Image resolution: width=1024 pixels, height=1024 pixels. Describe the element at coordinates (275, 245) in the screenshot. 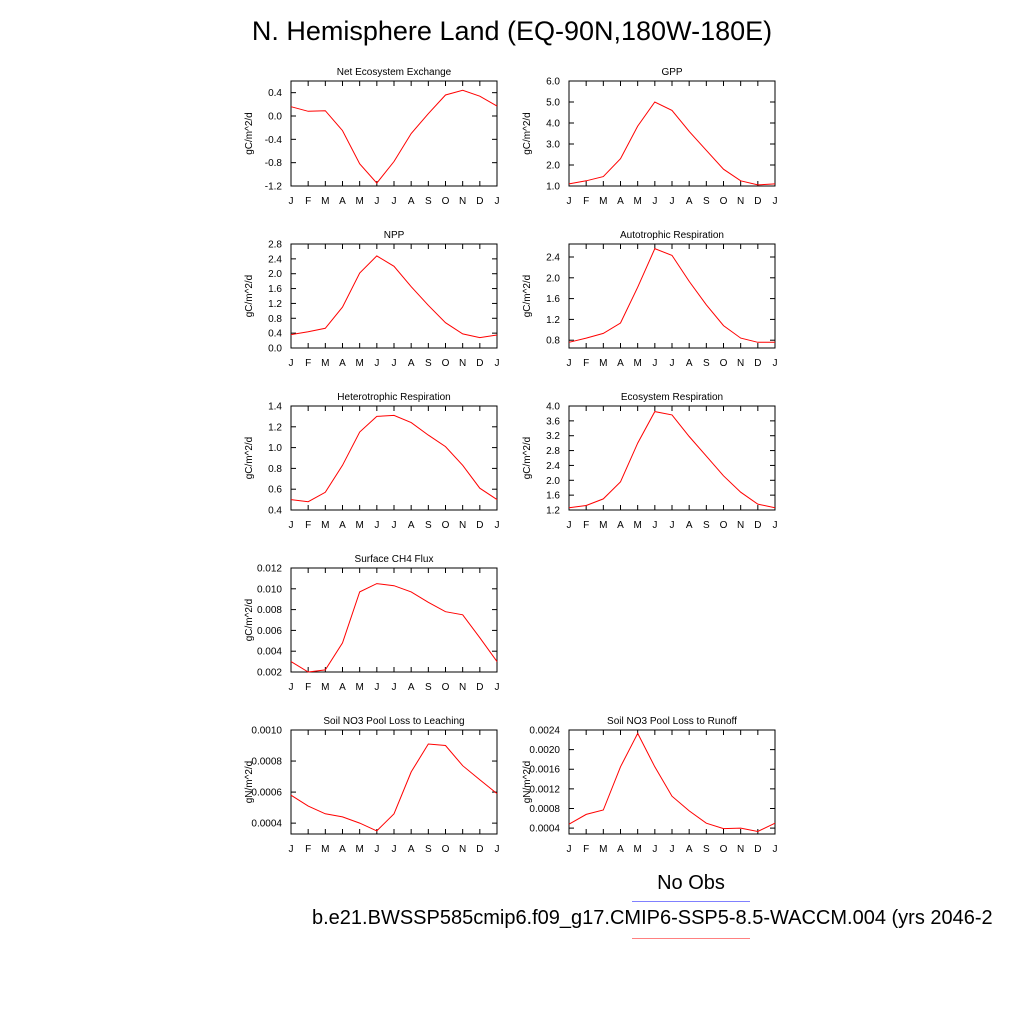

I see `y-tick-label: 2.8` at that location.